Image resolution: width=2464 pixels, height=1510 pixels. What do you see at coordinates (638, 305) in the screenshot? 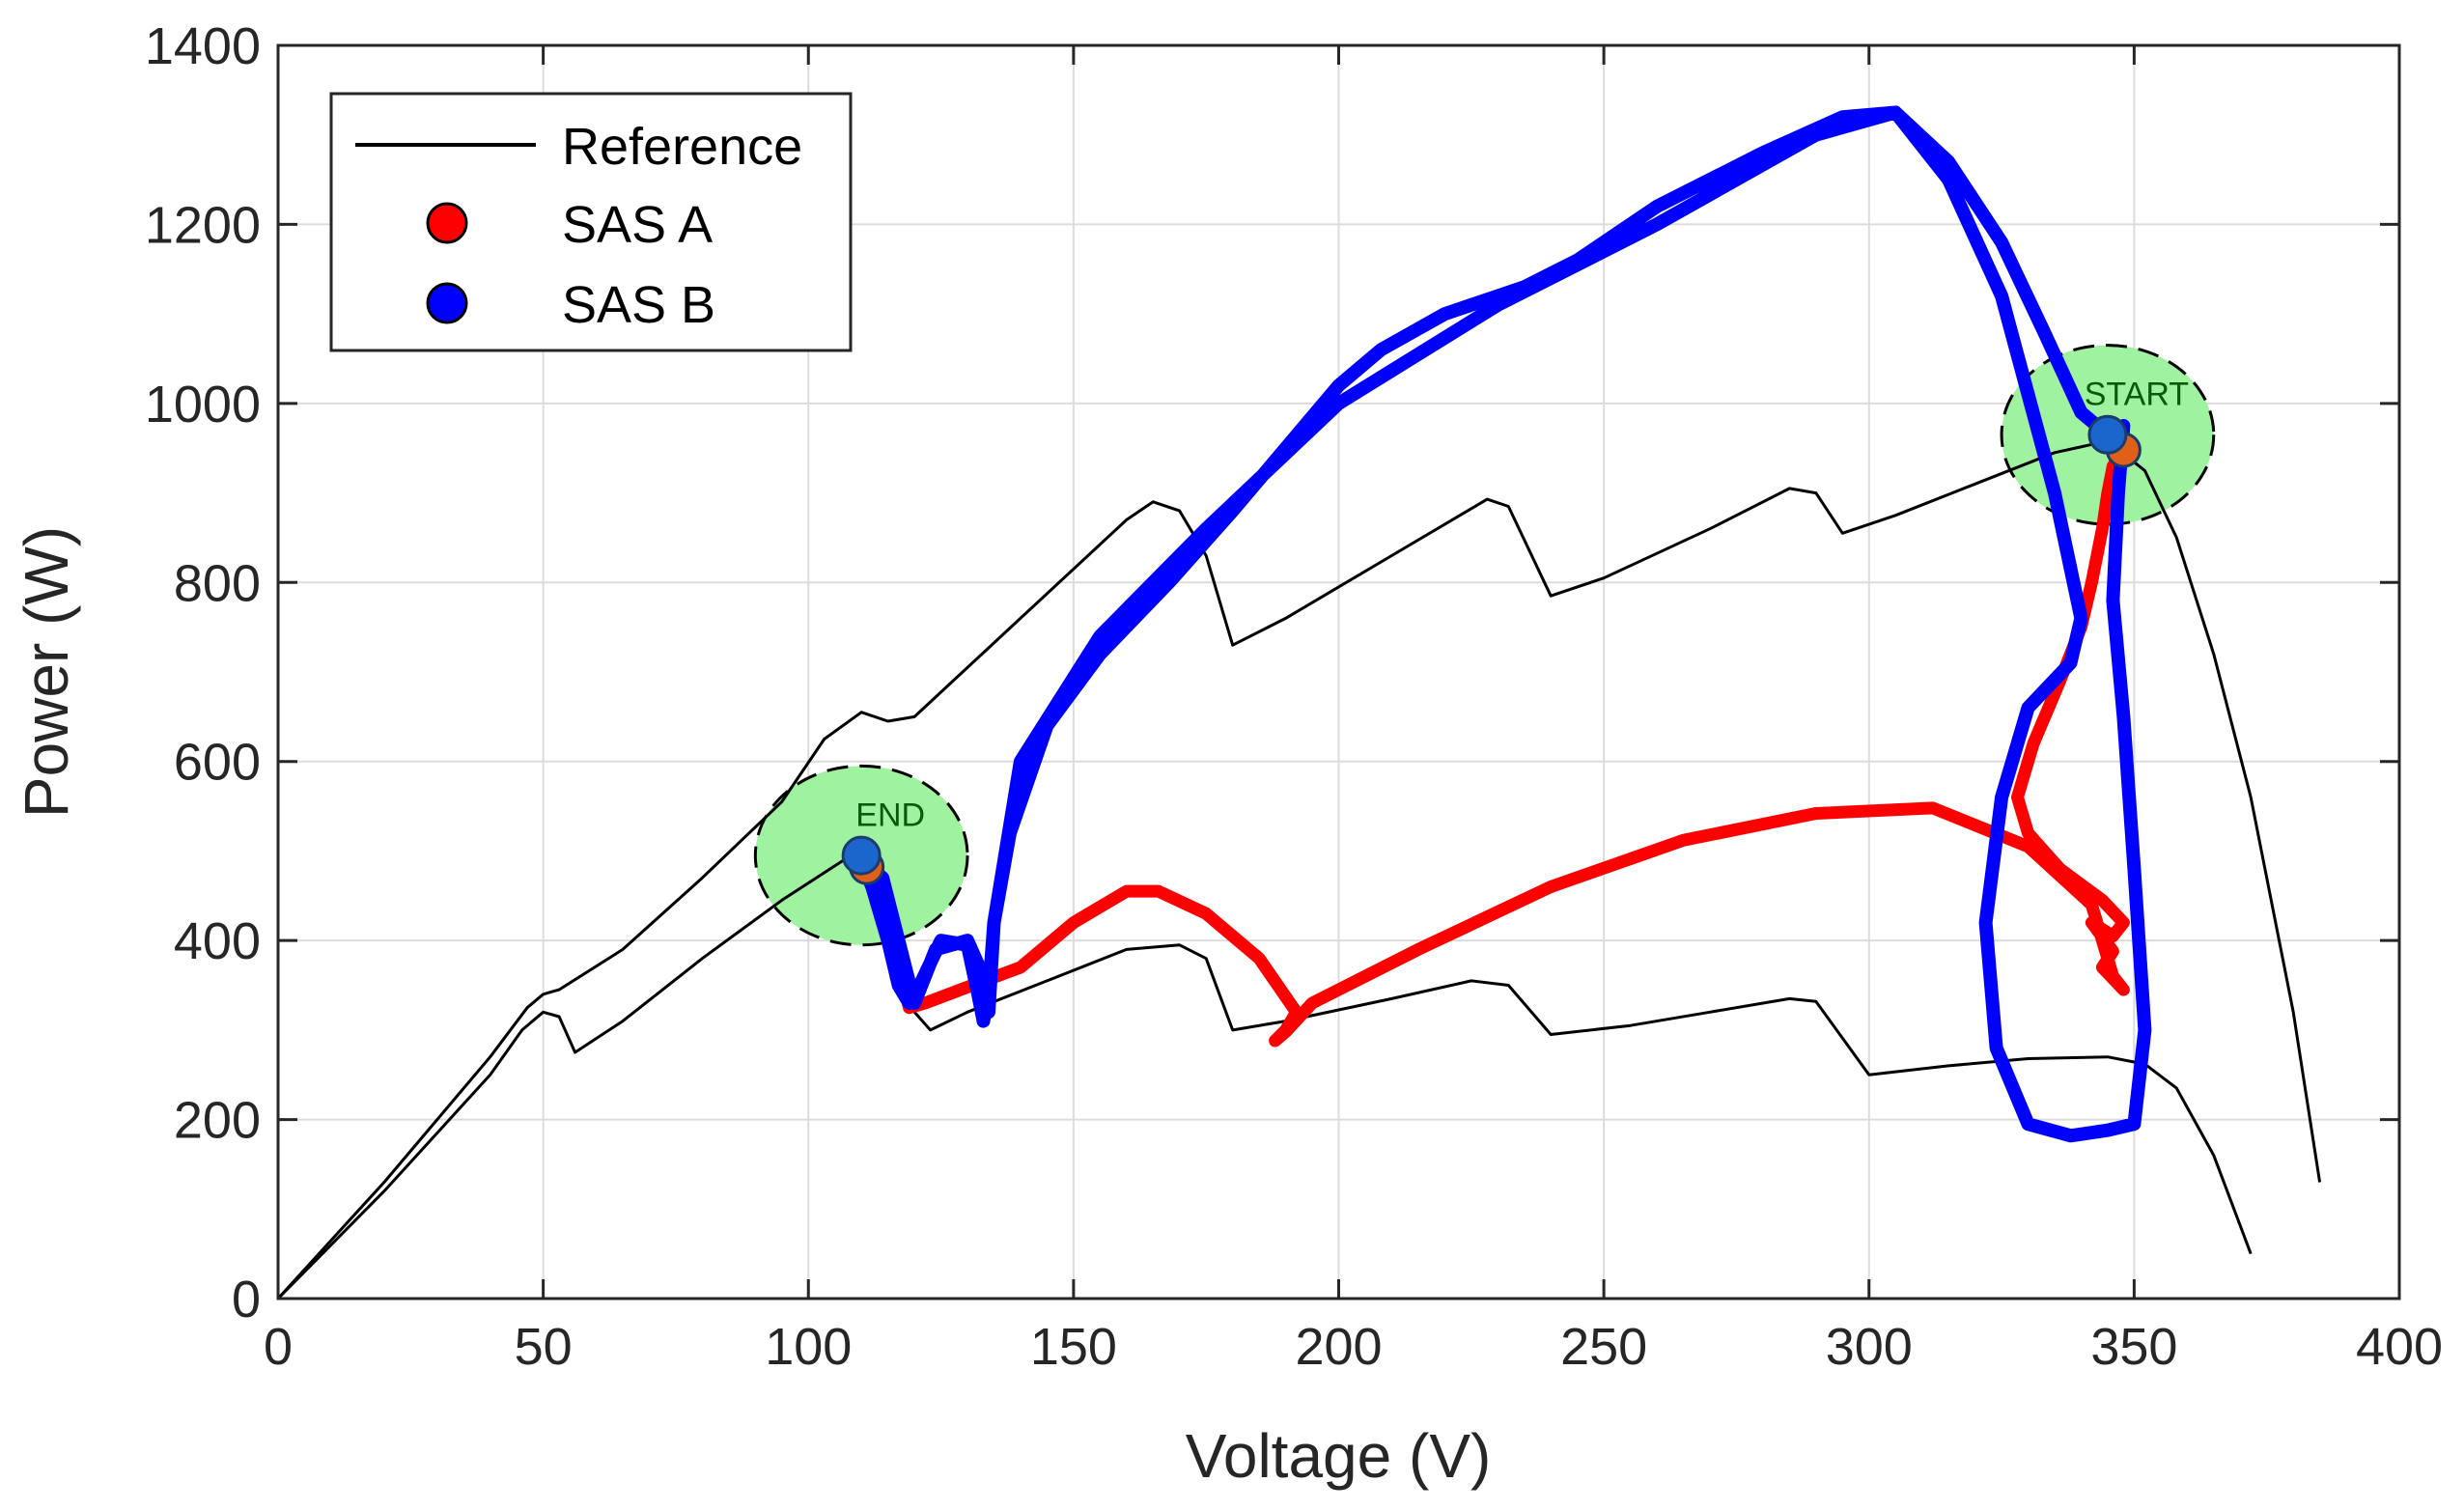
I see `legend-sas-b-label: SAS B` at bounding box center [638, 305].